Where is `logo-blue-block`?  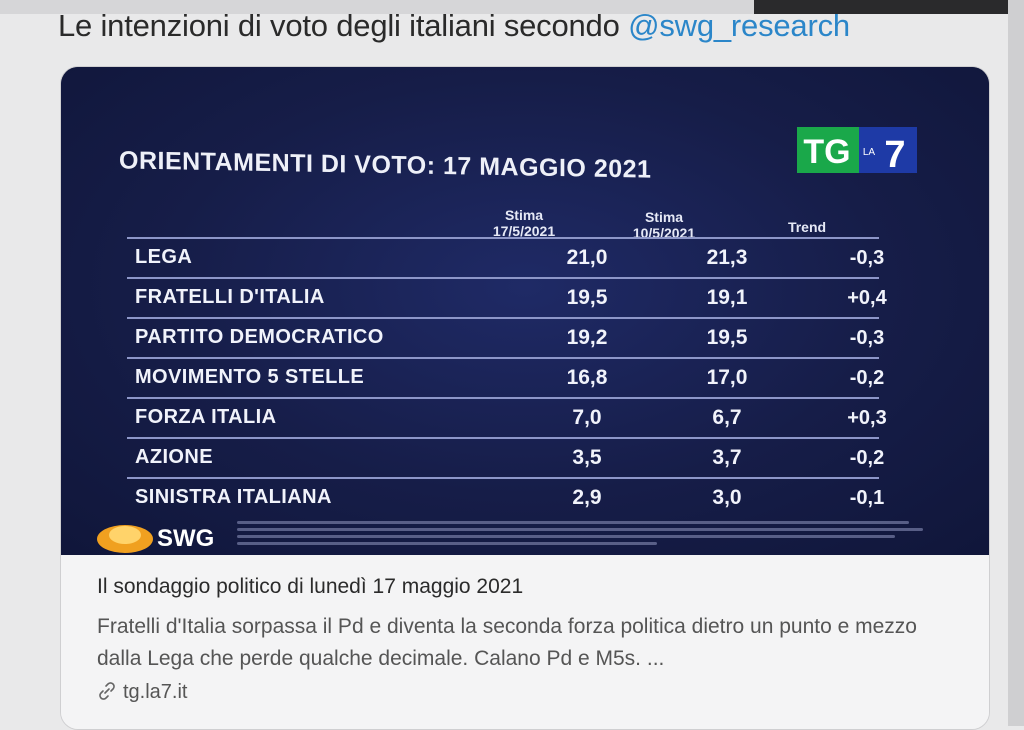
logo-blue-block is located at coordinates (888, 150).